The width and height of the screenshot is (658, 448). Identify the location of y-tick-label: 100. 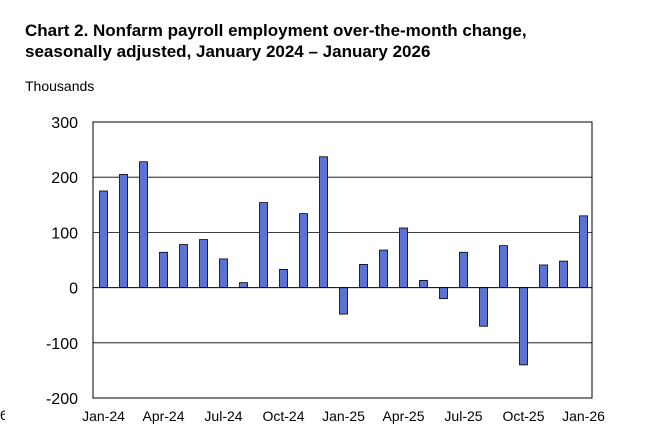
(64, 233).